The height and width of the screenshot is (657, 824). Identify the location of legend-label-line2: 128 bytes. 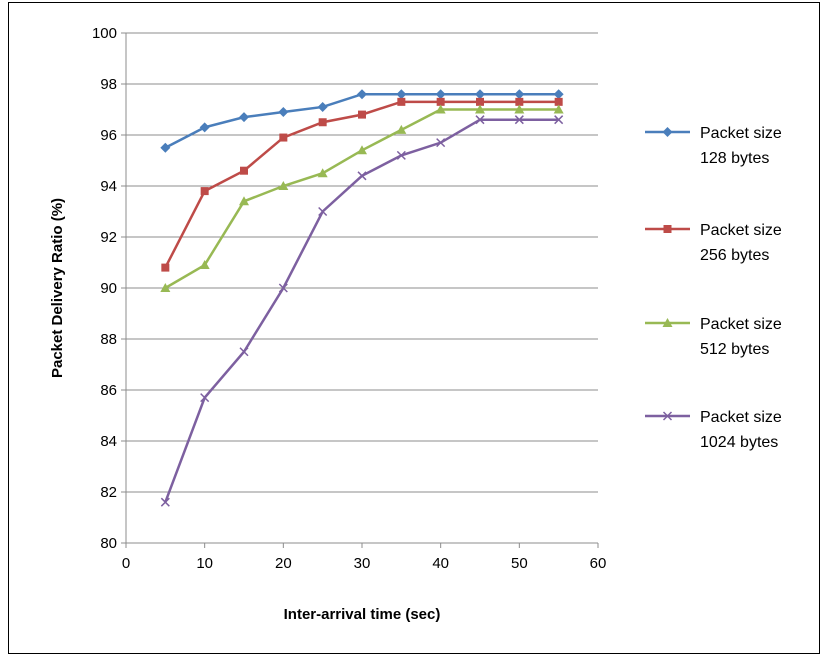
(734, 158).